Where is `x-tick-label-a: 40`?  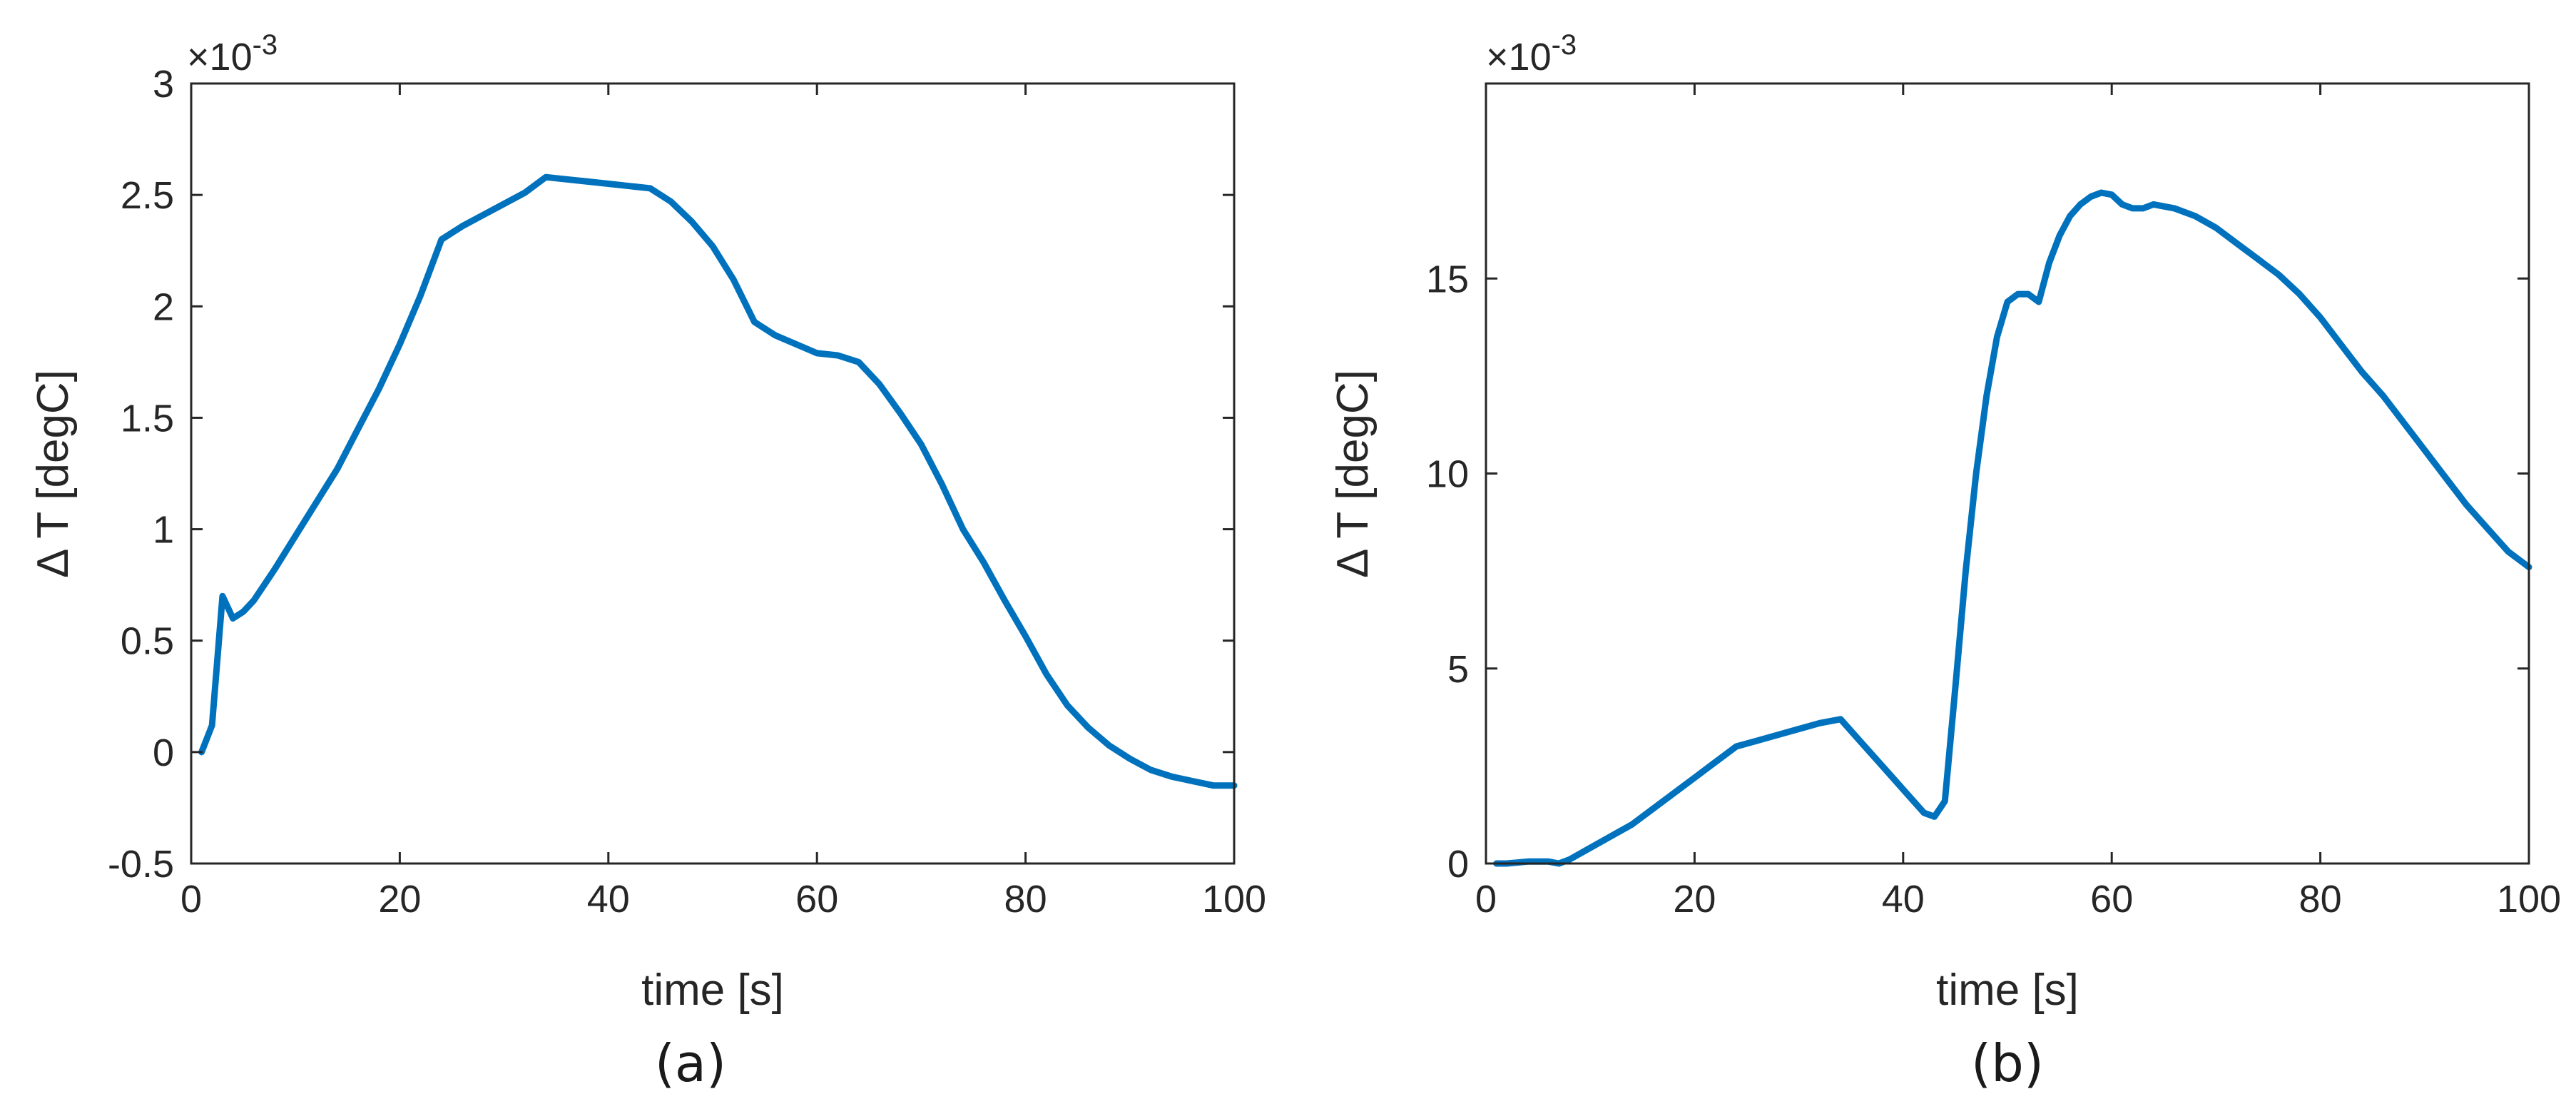
x-tick-label-a: 40 is located at coordinates (608, 900).